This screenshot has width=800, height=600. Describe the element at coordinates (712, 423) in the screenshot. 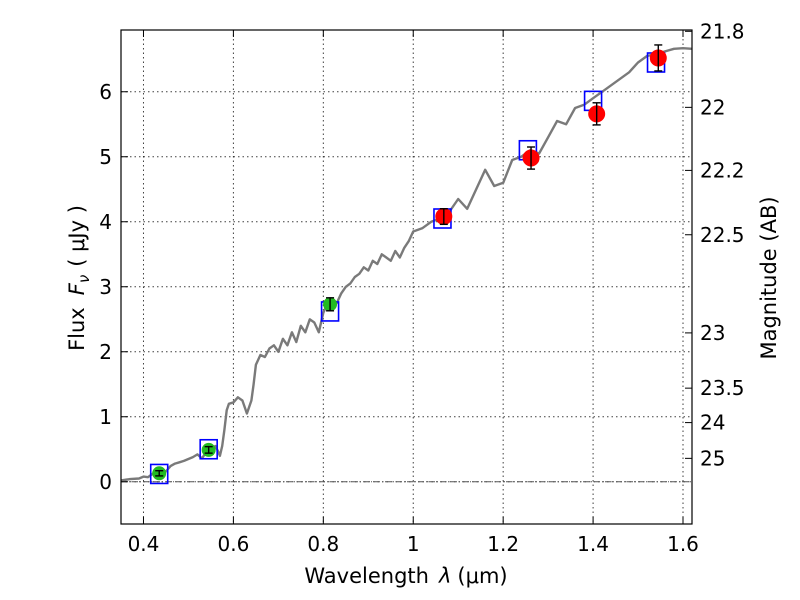

I see `magnitude-tick-label: 24` at that location.